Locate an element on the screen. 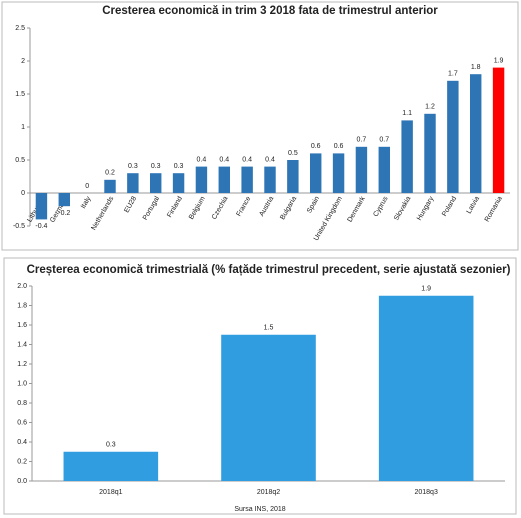 This screenshot has height=518, width=521. y-tick-label: 0.0 is located at coordinates (22, 481).